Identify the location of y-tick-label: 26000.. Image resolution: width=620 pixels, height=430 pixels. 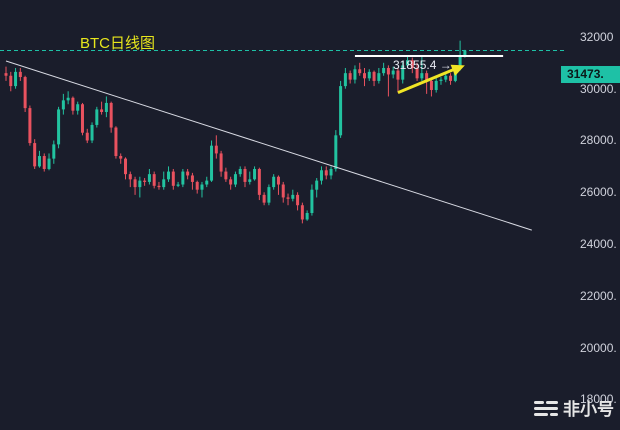
(598, 192).